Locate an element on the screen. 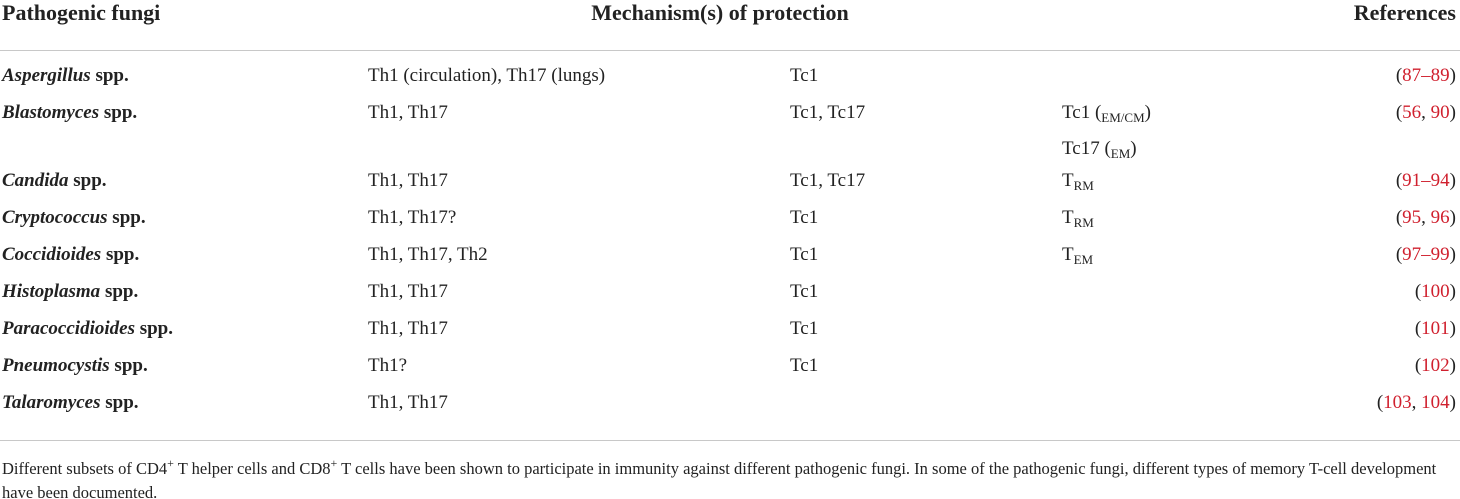 Image resolution: width=1460 pixels, height=499 pixels. references: (102) is located at coordinates (1435, 365).